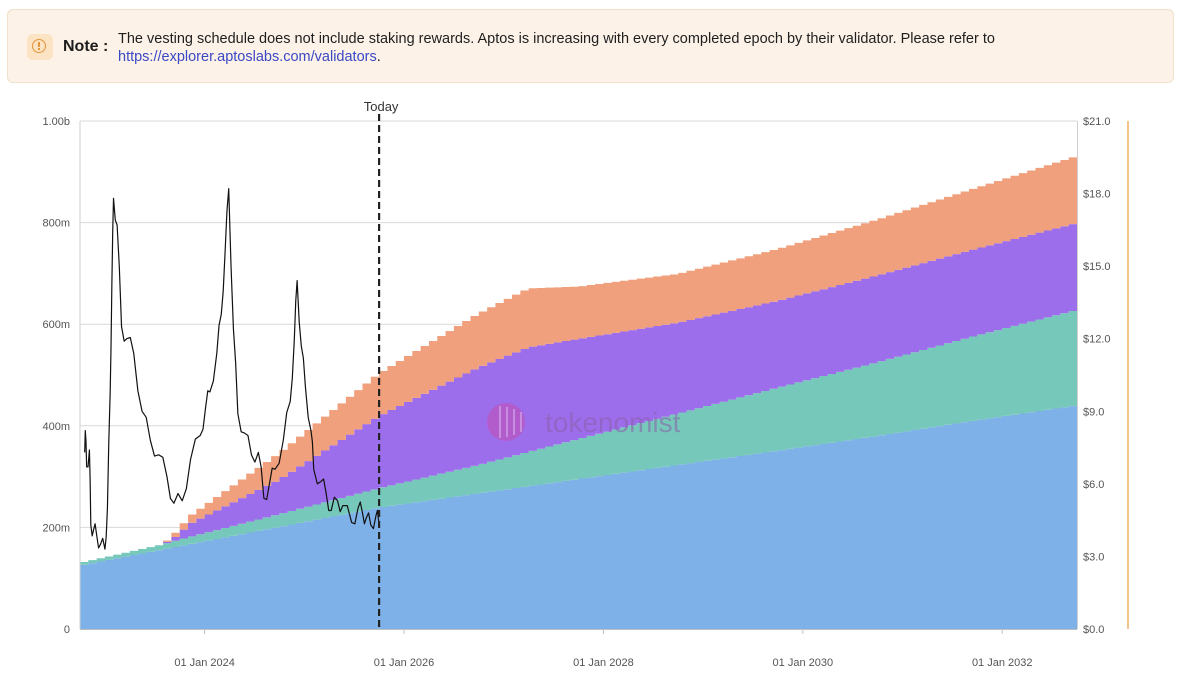 The width and height of the screenshot is (1184, 677). Describe the element at coordinates (232, 369) in the screenshot. I see `price-line` at that location.